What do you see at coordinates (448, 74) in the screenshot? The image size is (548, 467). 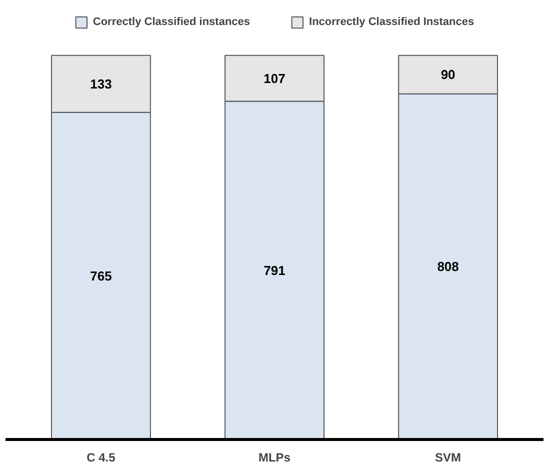 I see `data-label: 90` at bounding box center [448, 74].